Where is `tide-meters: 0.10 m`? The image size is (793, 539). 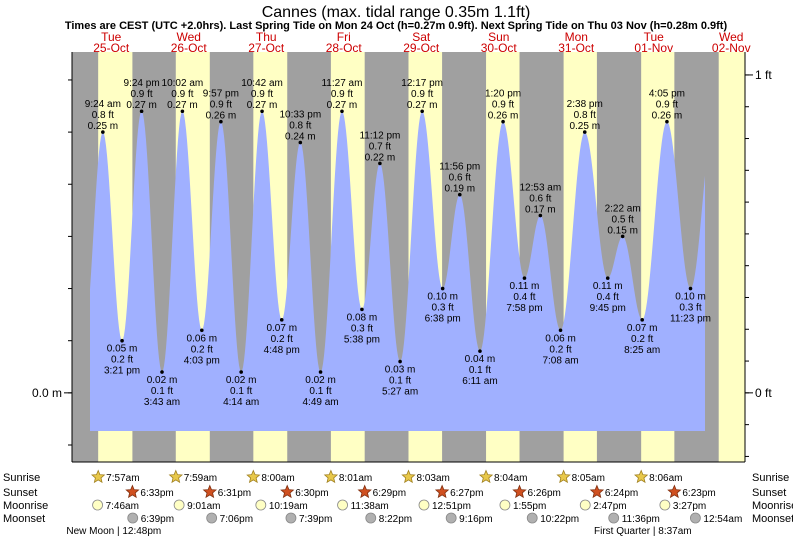 tide-meters: 0.10 m is located at coordinates (442, 297).